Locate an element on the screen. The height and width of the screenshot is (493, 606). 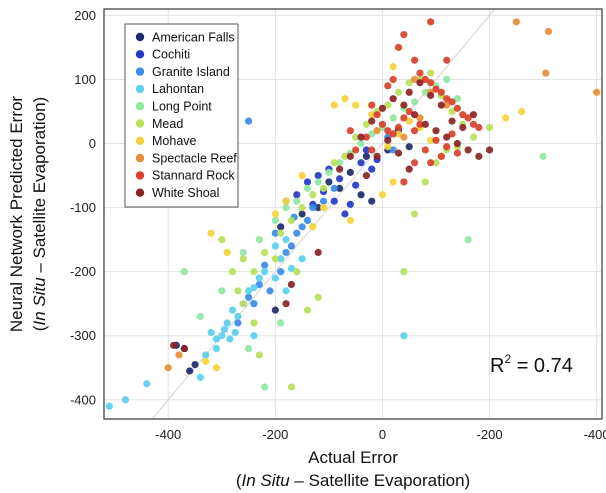
x-axis-italic-part: In Situ is located at coordinates (265, 480).